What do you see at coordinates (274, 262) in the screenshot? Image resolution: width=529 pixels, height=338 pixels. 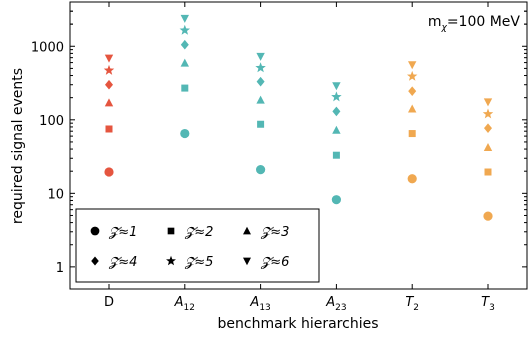 I see `legend-label: 𝓩≈6` at bounding box center [274, 262].